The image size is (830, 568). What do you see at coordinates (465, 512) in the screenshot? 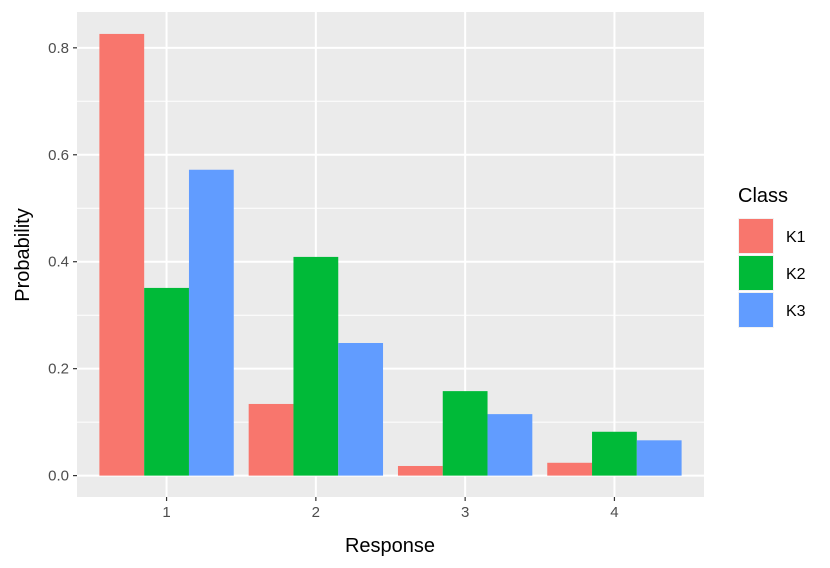
I see `x-tick-label: 3` at bounding box center [465, 512].